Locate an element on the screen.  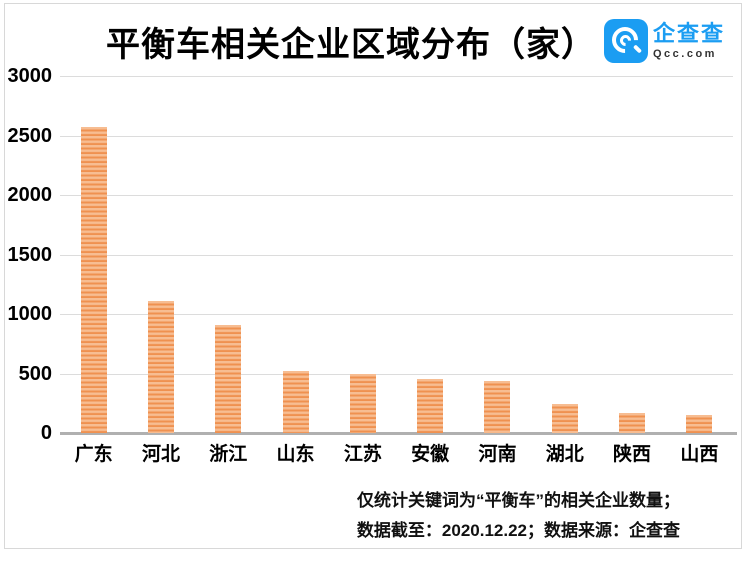
x-axis-category-label: 陕西 is located at coordinates (632, 454).